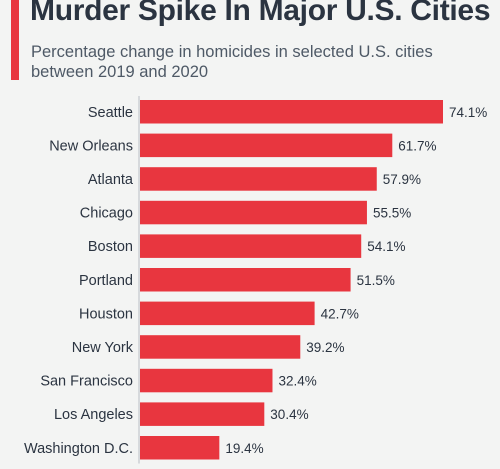 The image size is (500, 469). What do you see at coordinates (15, 40) in the screenshot?
I see `accent-bar` at bounding box center [15, 40].